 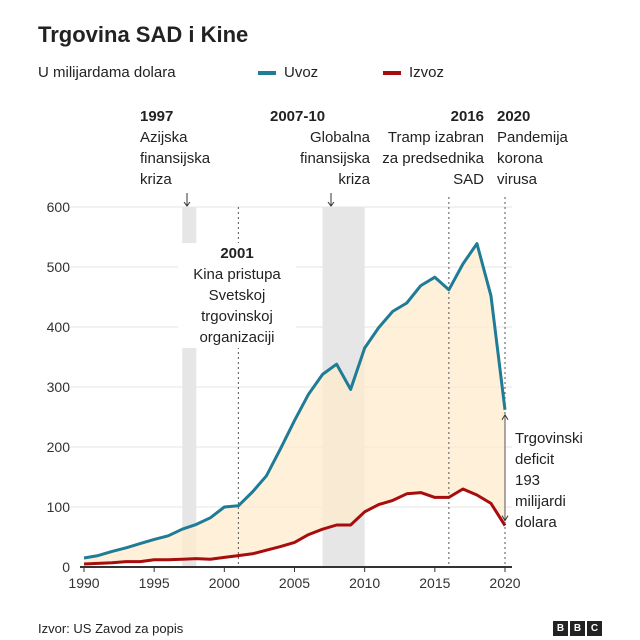 I want to click on annotation-deficit: Trgovinski deficit 193 milijardi dolara, so click(x=549, y=480).